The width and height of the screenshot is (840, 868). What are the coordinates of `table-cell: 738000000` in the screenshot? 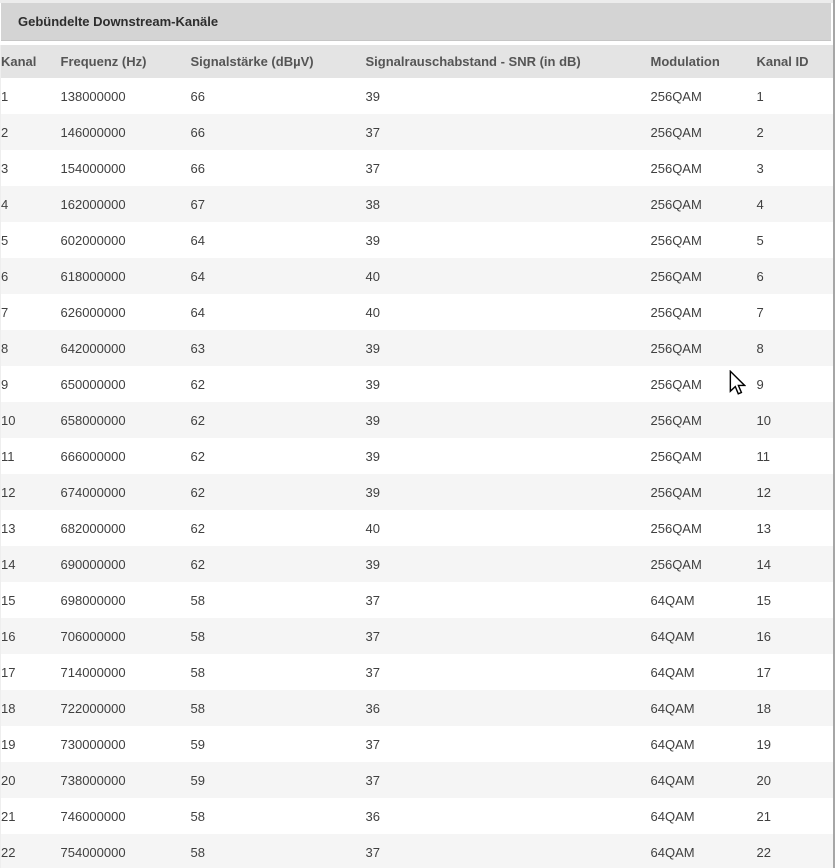 It's located at (125, 780).